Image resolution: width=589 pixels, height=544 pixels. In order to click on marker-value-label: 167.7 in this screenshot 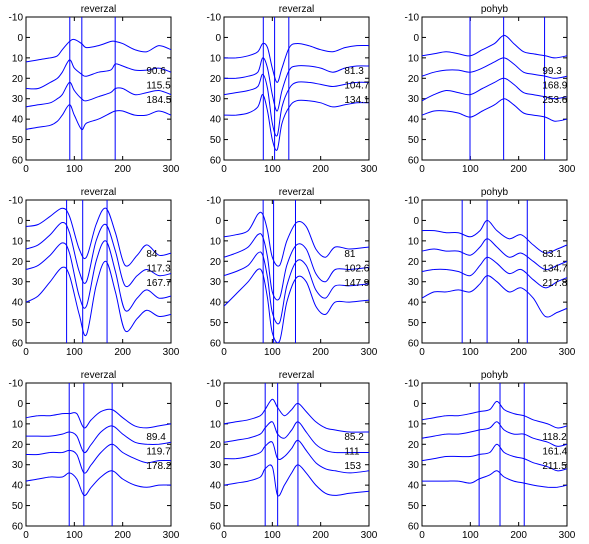, I will do `click(158, 283)`.